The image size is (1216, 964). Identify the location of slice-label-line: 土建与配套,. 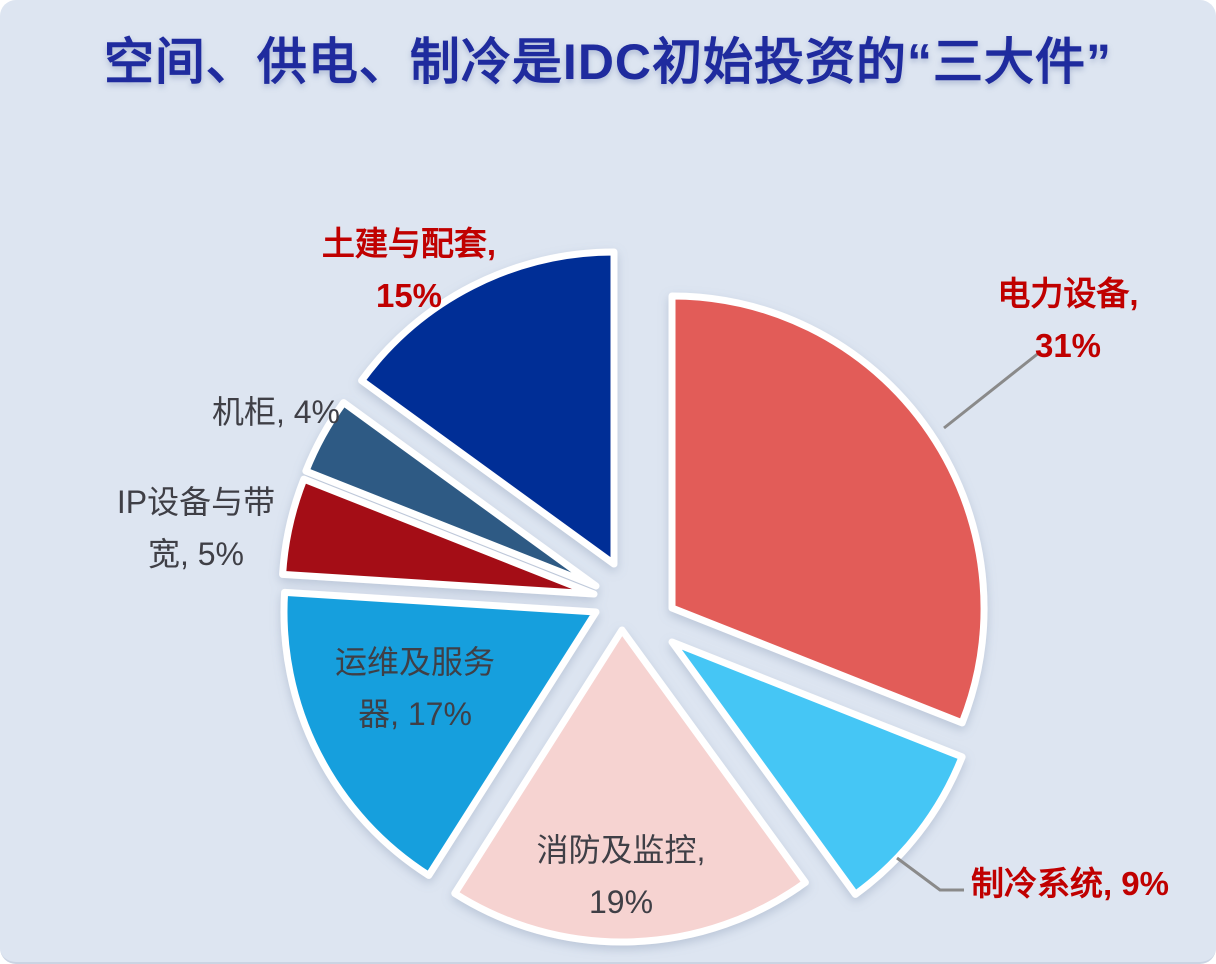
(409, 243).